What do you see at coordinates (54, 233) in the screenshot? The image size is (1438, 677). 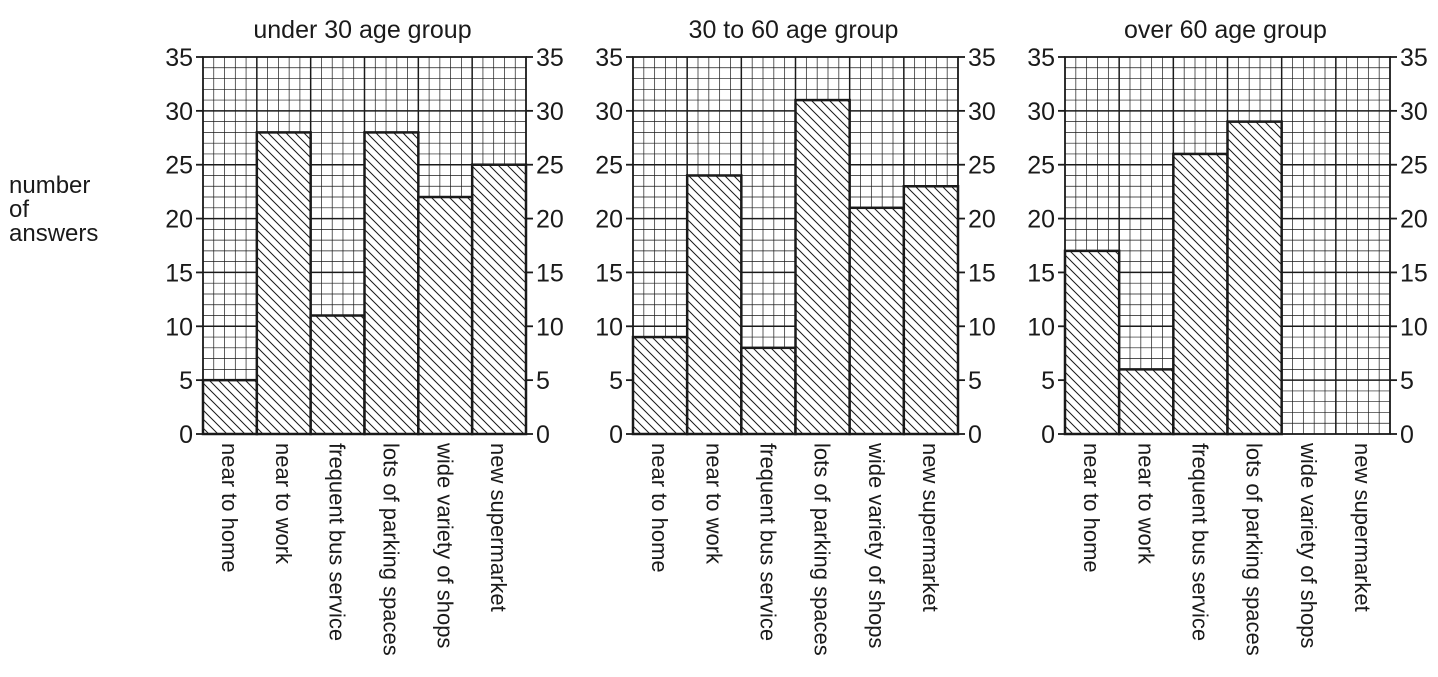 I see `y-axis-label-line-3: answers` at bounding box center [54, 233].